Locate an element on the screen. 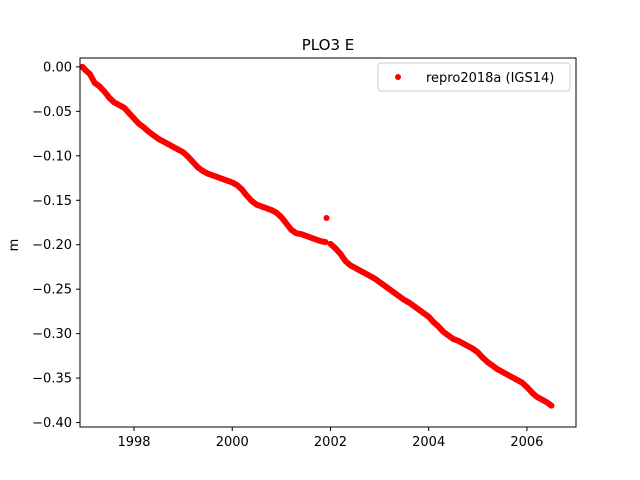 The height and width of the screenshot is (480, 640). y-tick-label: 0.00 is located at coordinates (57, 67).